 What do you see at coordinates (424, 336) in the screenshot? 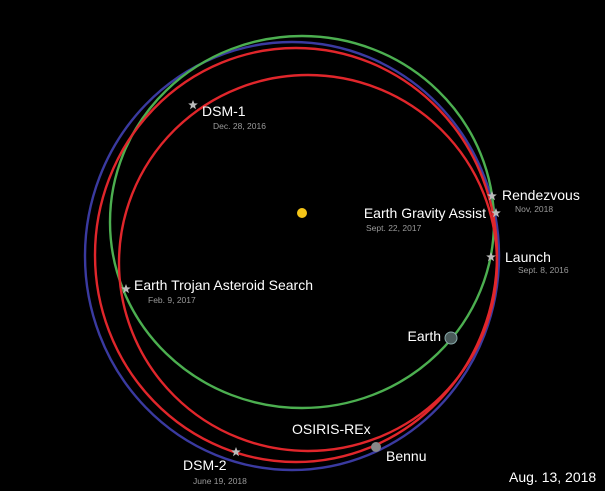
I see `earth-label: Earth` at bounding box center [424, 336].